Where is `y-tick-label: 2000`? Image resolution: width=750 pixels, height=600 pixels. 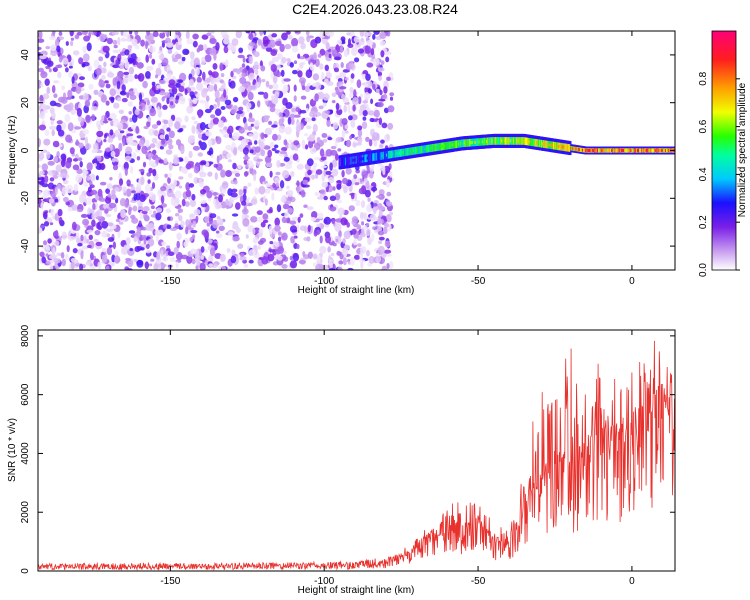 y-tick-label: 2000 is located at coordinates (25, 512).